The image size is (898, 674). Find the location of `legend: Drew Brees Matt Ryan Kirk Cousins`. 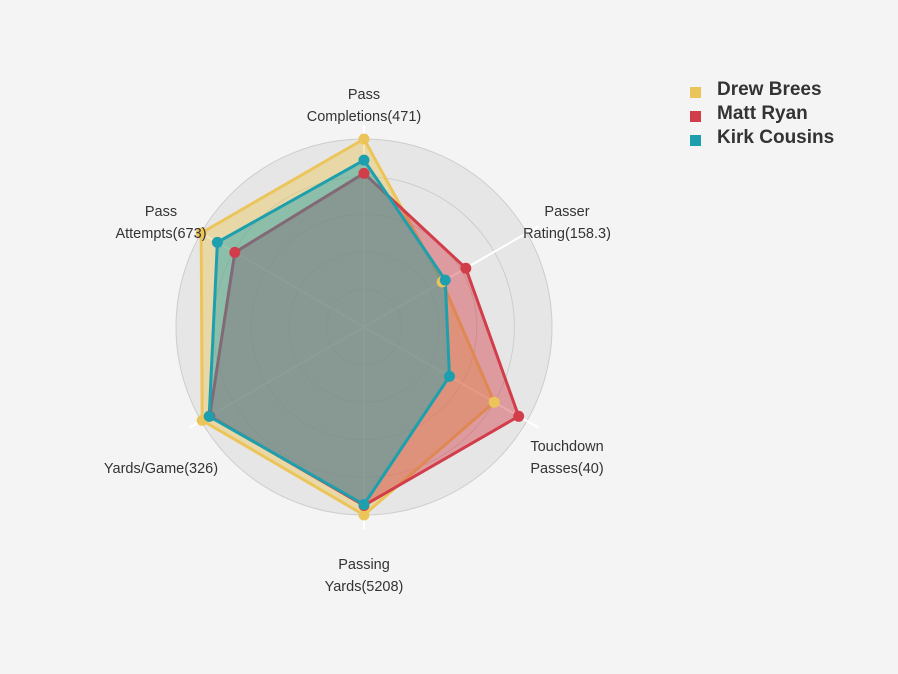

legend: Drew Brees Matt Ryan Kirk Cousins is located at coordinates (762, 114).